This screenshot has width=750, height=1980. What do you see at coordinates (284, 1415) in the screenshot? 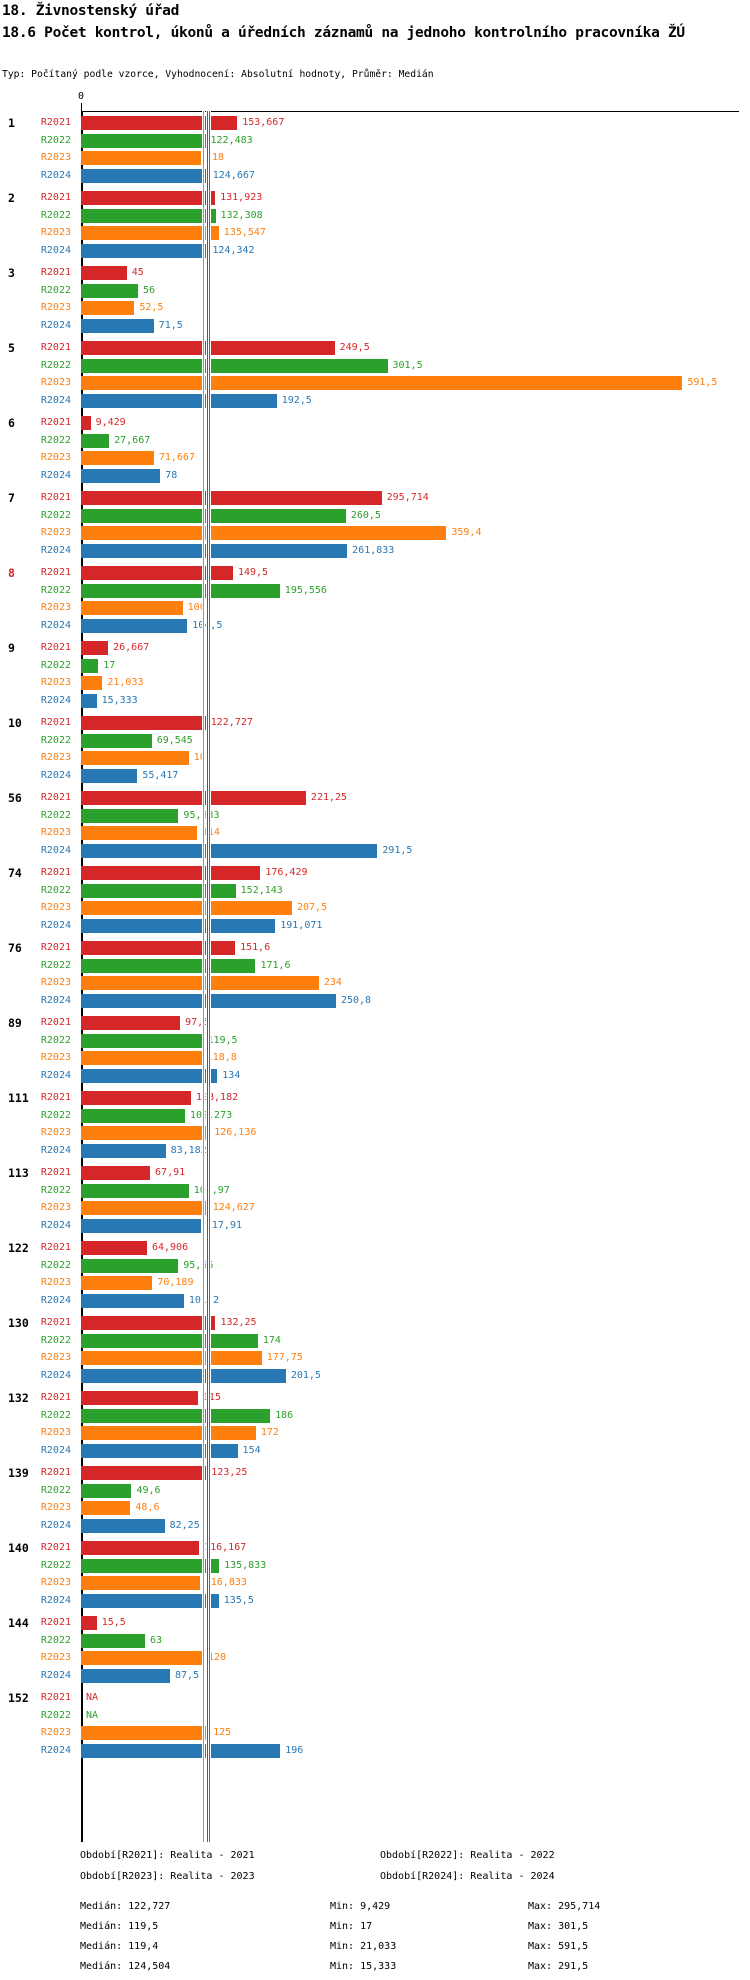
I see `value-label: 186` at bounding box center [284, 1415].